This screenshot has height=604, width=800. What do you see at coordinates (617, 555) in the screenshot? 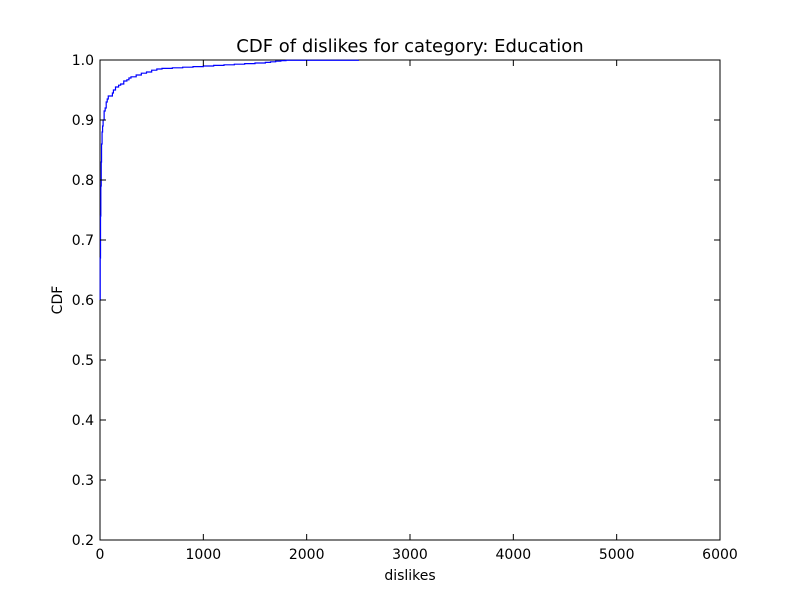
I see `x-tick-label: 5000` at bounding box center [617, 555].